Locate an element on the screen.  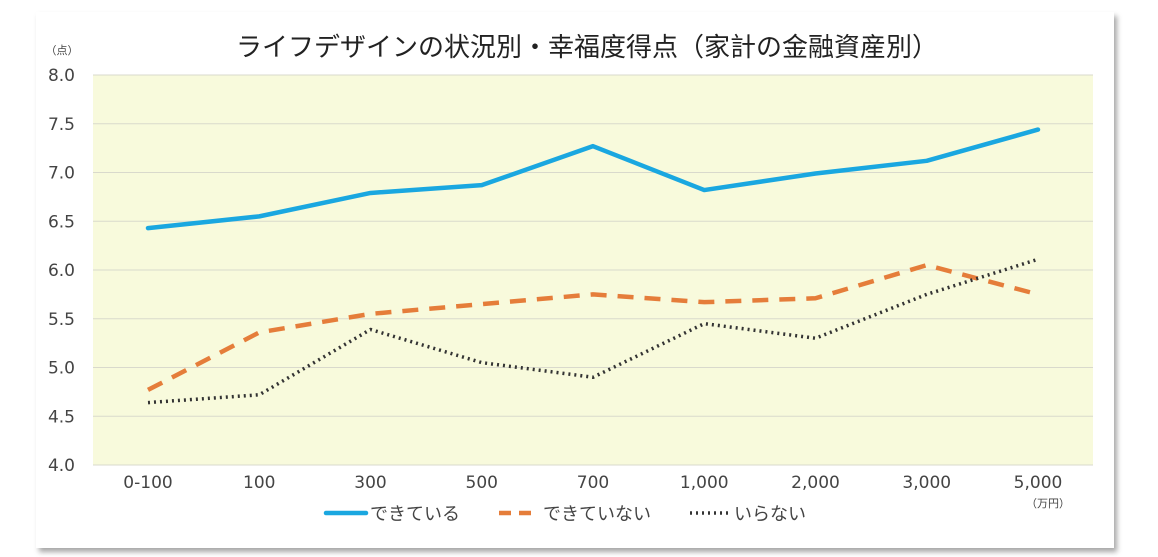
x-tick-label: 5,000 is located at coordinates (1038, 483).